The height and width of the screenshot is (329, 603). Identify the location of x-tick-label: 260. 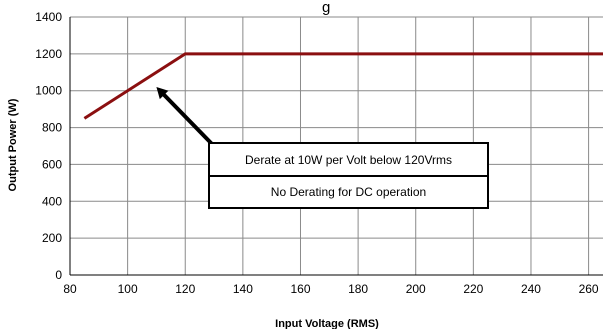
(589, 289).